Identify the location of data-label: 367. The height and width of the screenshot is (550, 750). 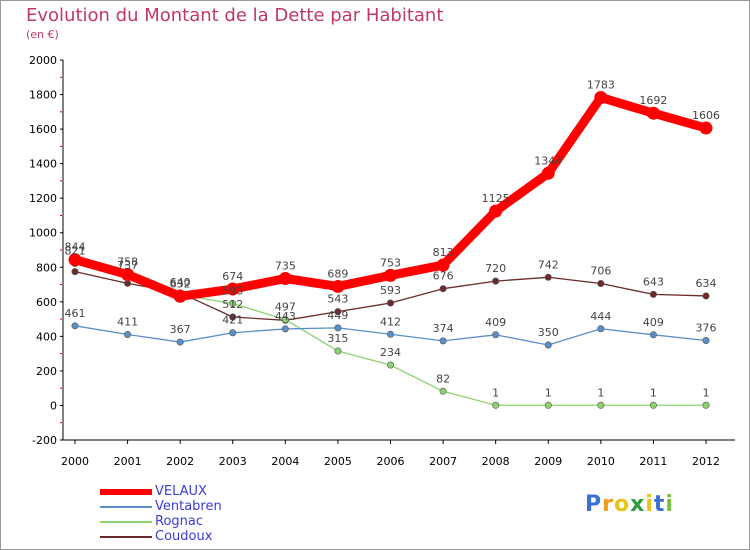
(180, 329).